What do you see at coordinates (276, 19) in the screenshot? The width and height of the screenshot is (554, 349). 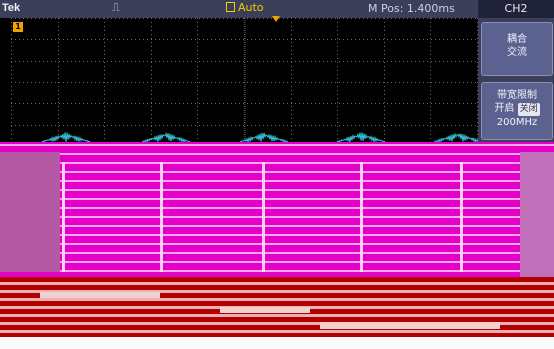 I see `trigger-position-marker` at bounding box center [276, 19].